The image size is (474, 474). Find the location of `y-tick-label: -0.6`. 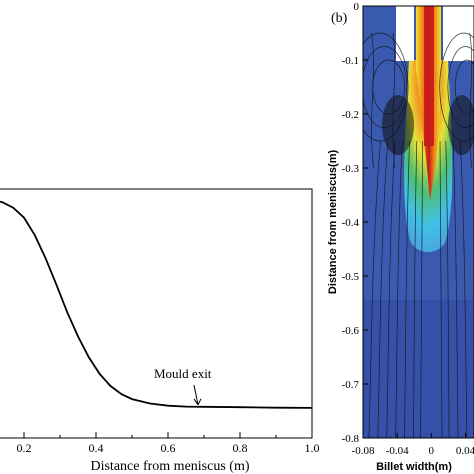

y-tick-label: -0.6 is located at coordinates (351, 331).